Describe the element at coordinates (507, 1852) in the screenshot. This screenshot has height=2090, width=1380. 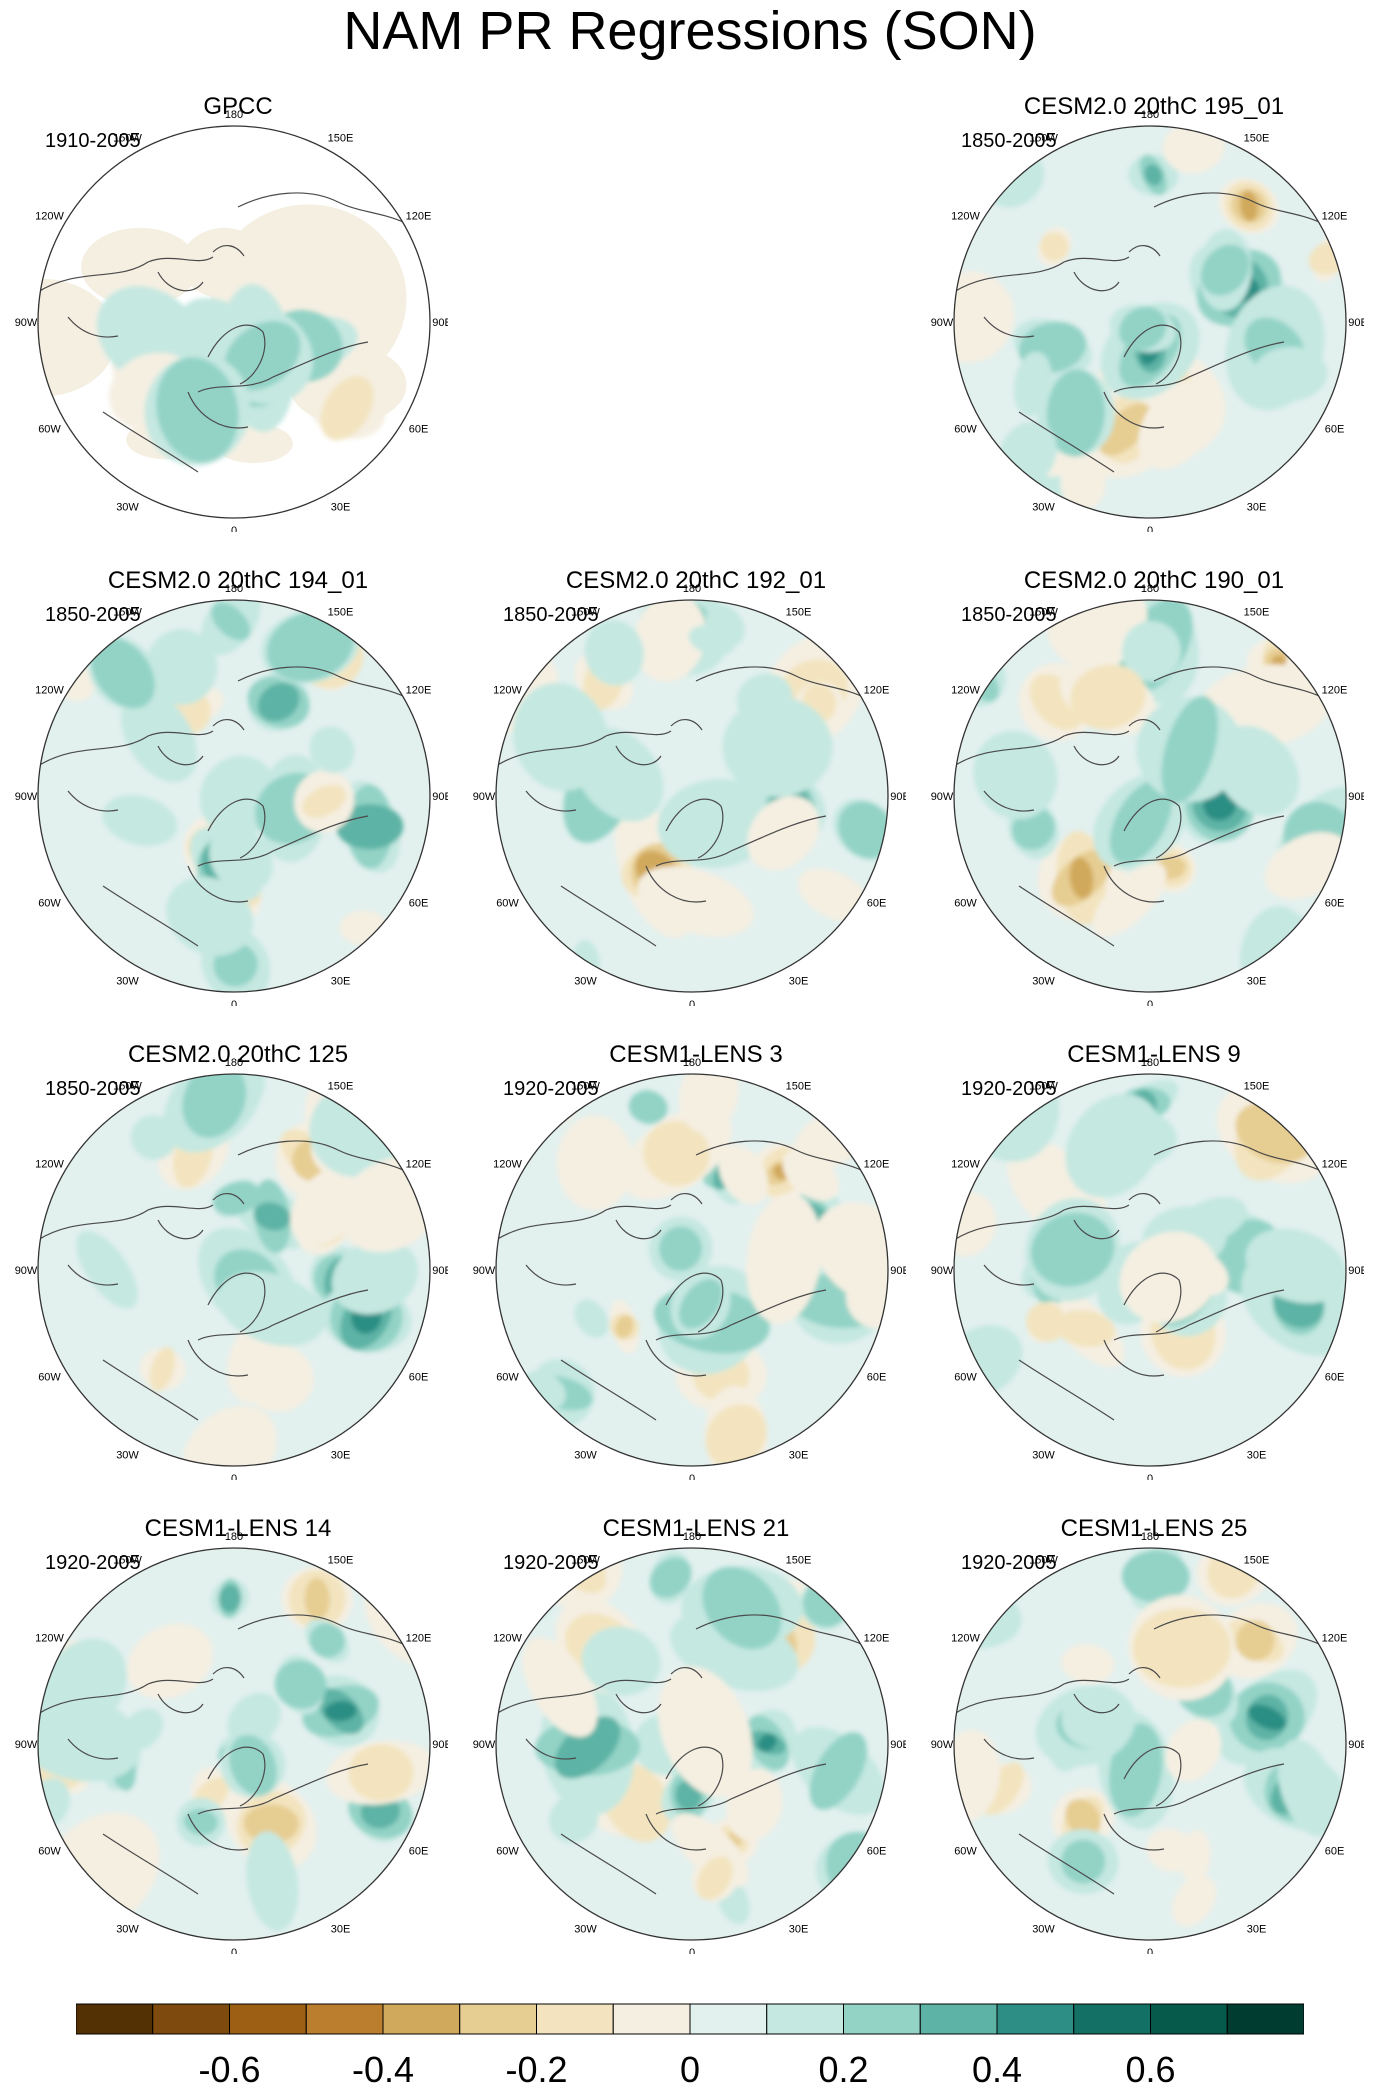
I see `longitude-label: 60W` at that location.